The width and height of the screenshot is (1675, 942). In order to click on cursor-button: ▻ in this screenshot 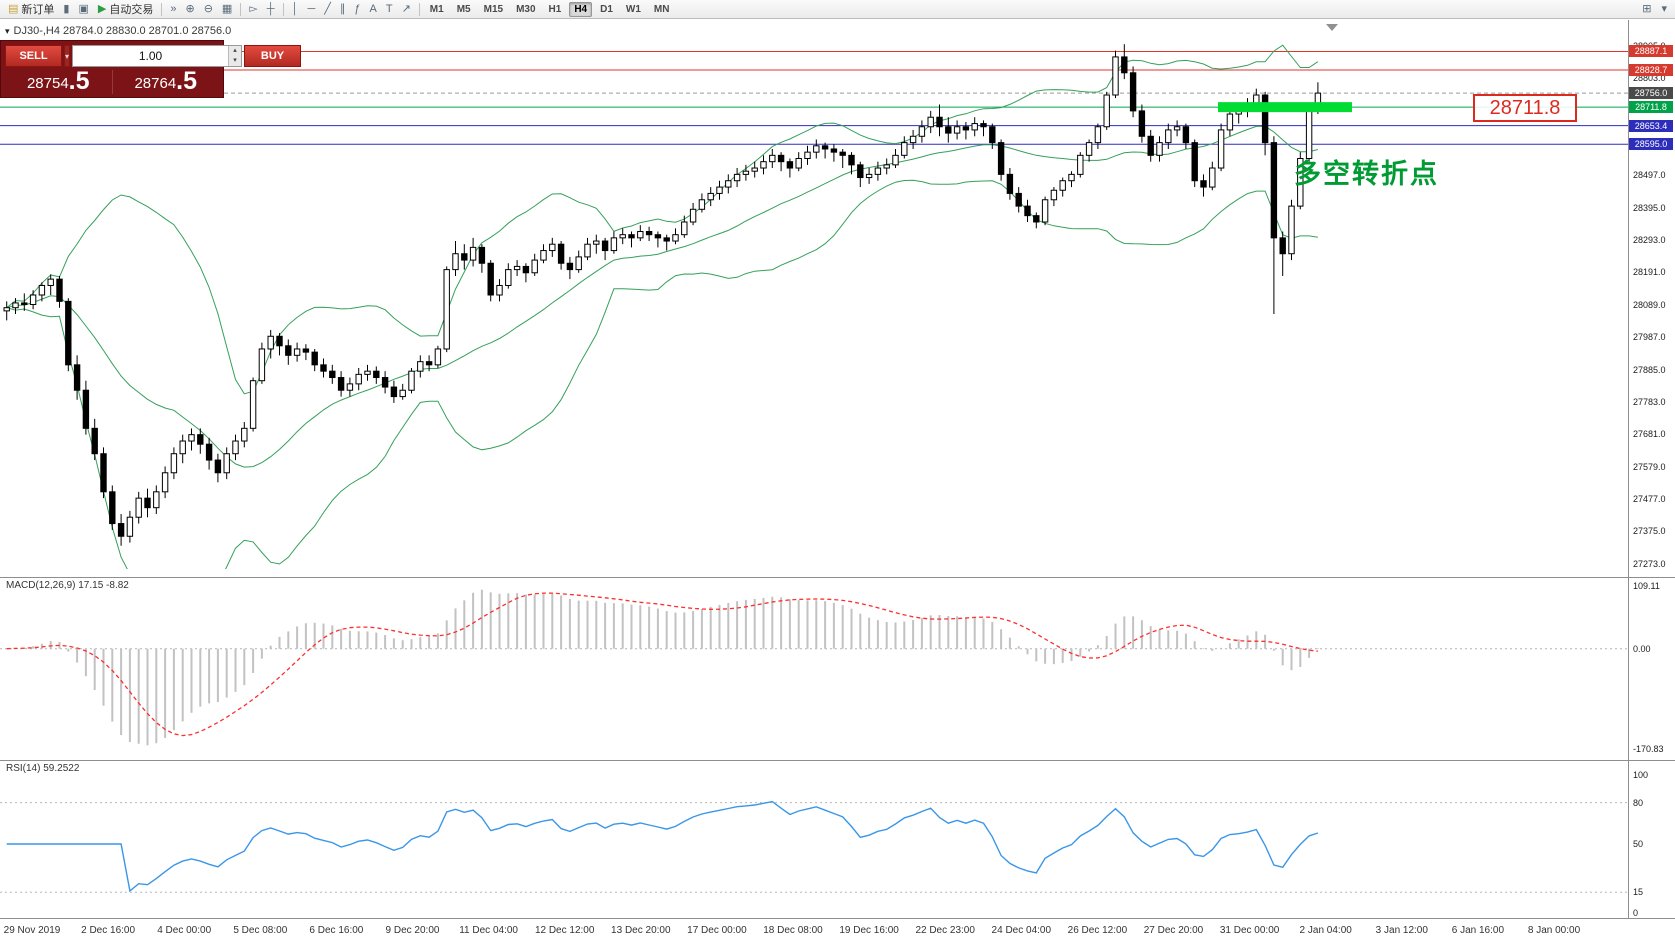, I will do `click(253, 9)`.